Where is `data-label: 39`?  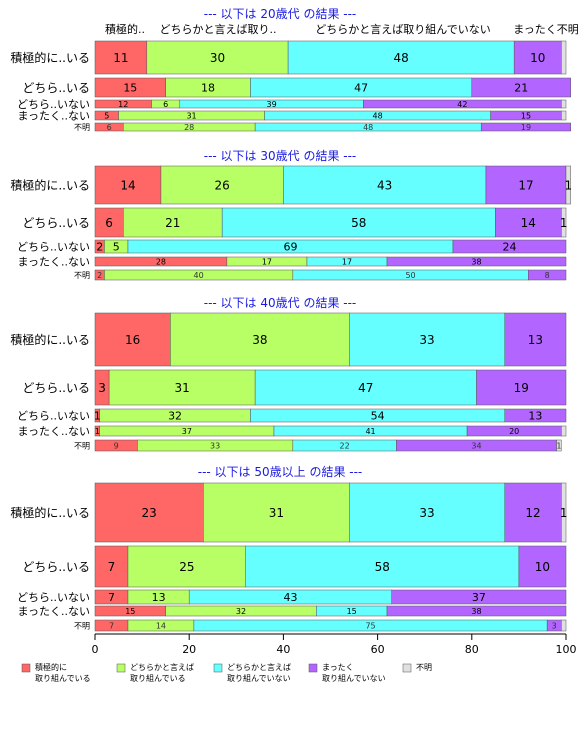
data-label: 39 is located at coordinates (272, 104).